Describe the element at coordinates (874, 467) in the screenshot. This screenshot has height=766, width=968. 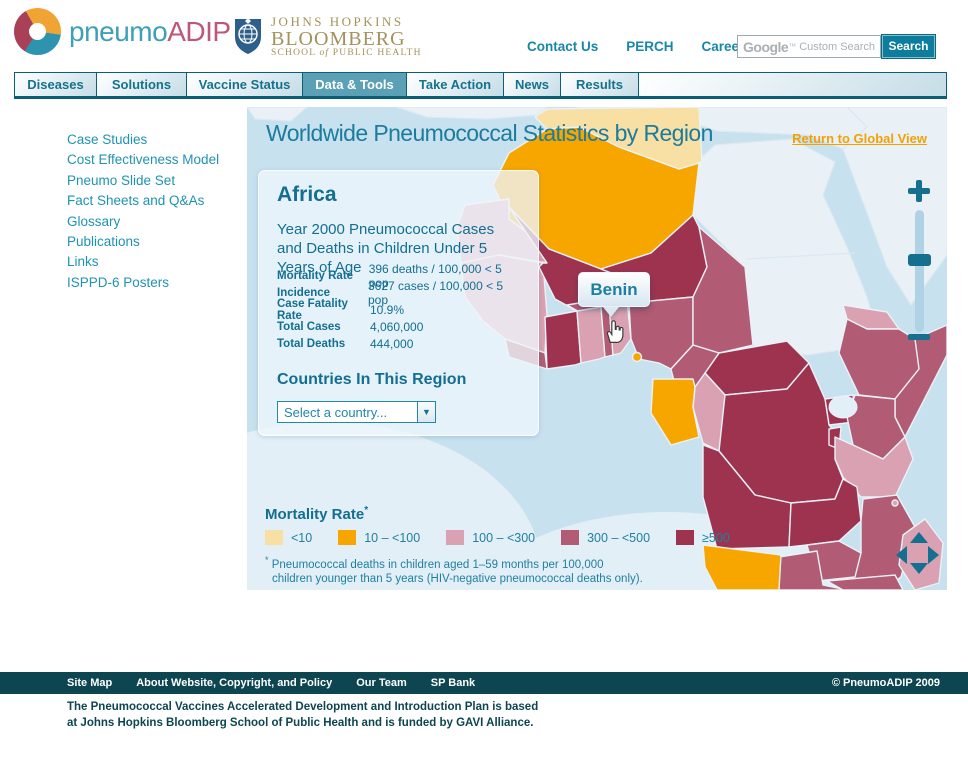
I see `country-tanzania` at that location.